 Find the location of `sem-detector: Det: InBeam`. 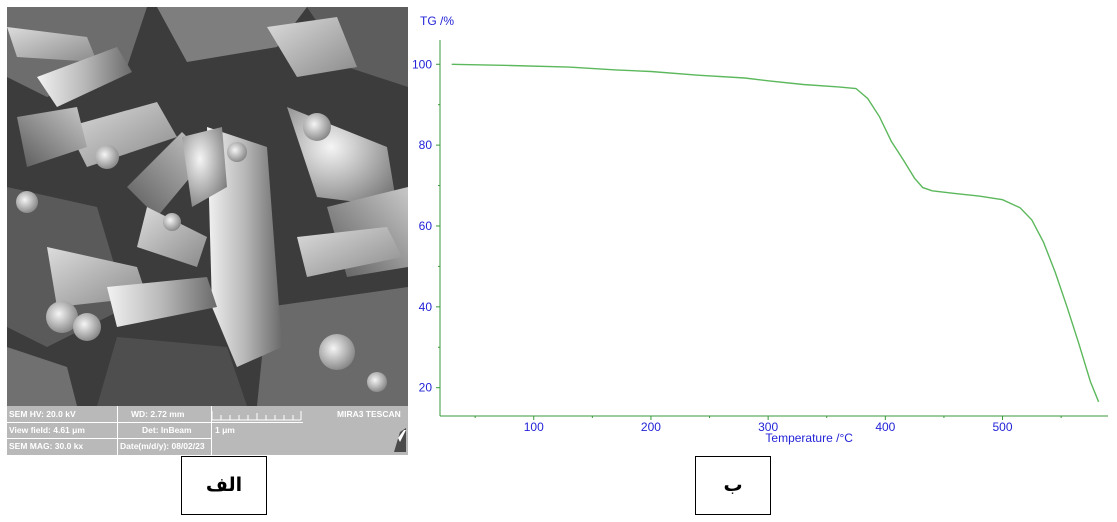

sem-detector: Det: InBeam is located at coordinates (167, 430).